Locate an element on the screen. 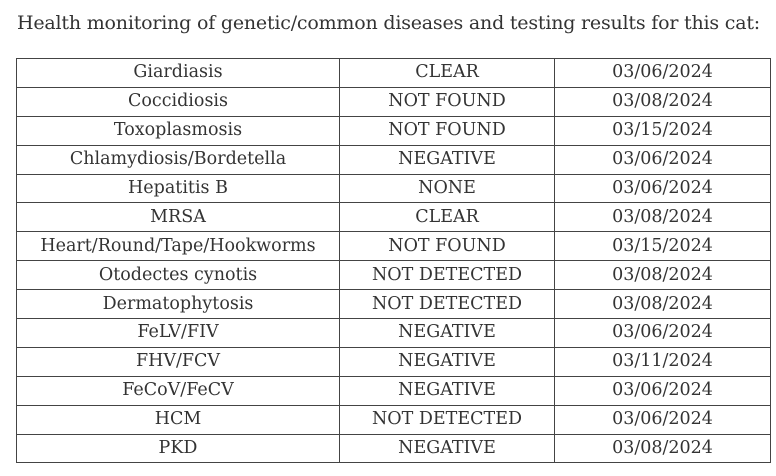 This screenshot has height=476, width=776. test-name: Chlamydiosis/Bordetella is located at coordinates (178, 159).